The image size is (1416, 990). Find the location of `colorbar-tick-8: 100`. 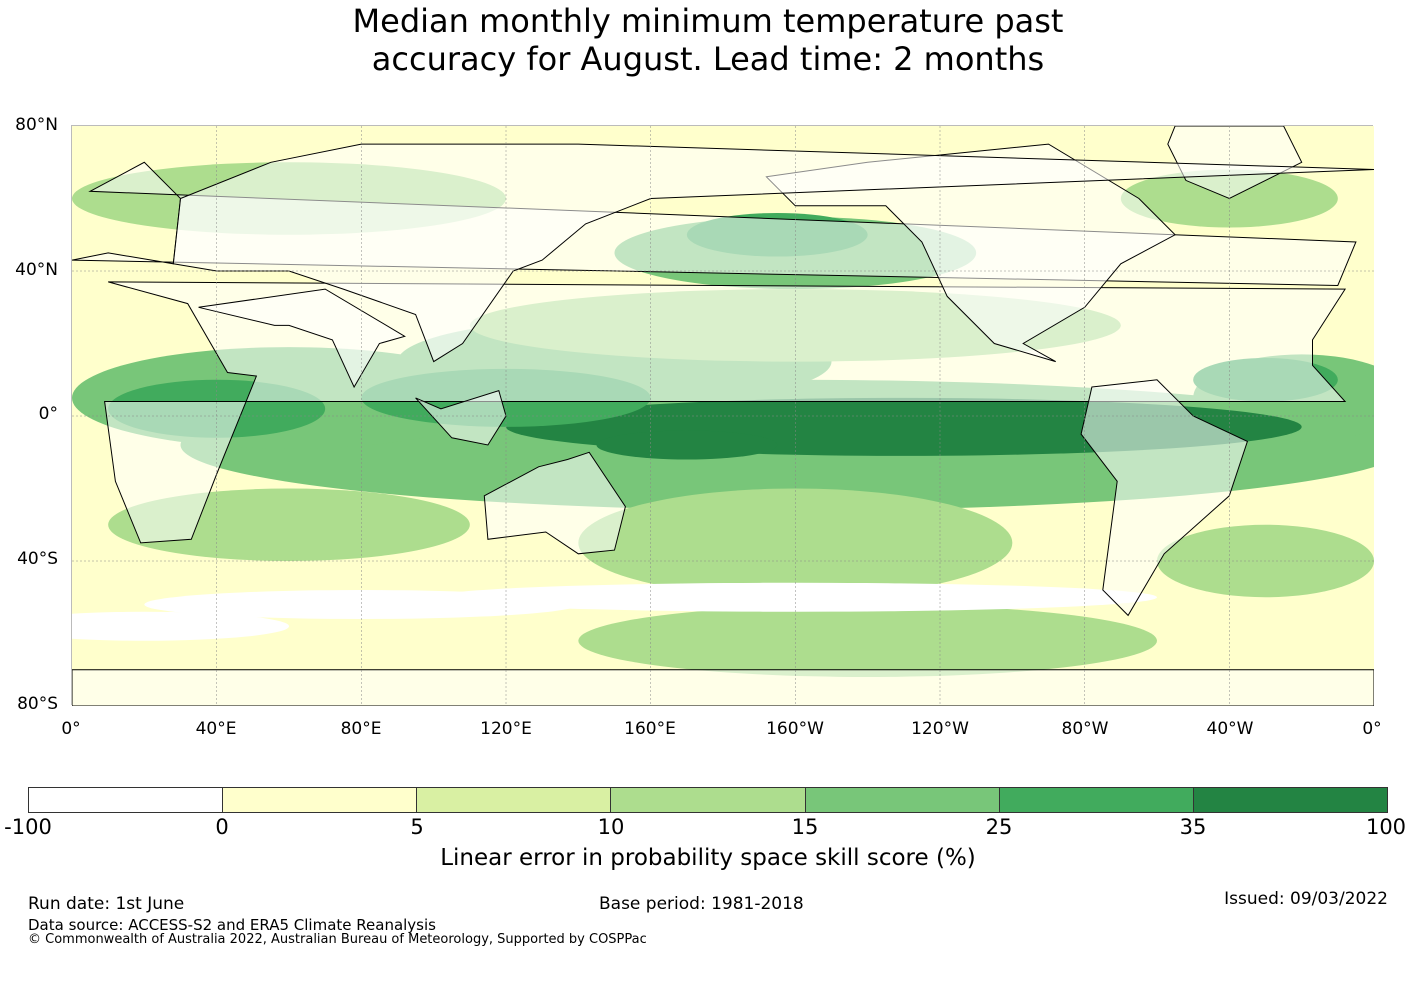

colorbar-tick-8: 100 is located at coordinates (1386, 827).